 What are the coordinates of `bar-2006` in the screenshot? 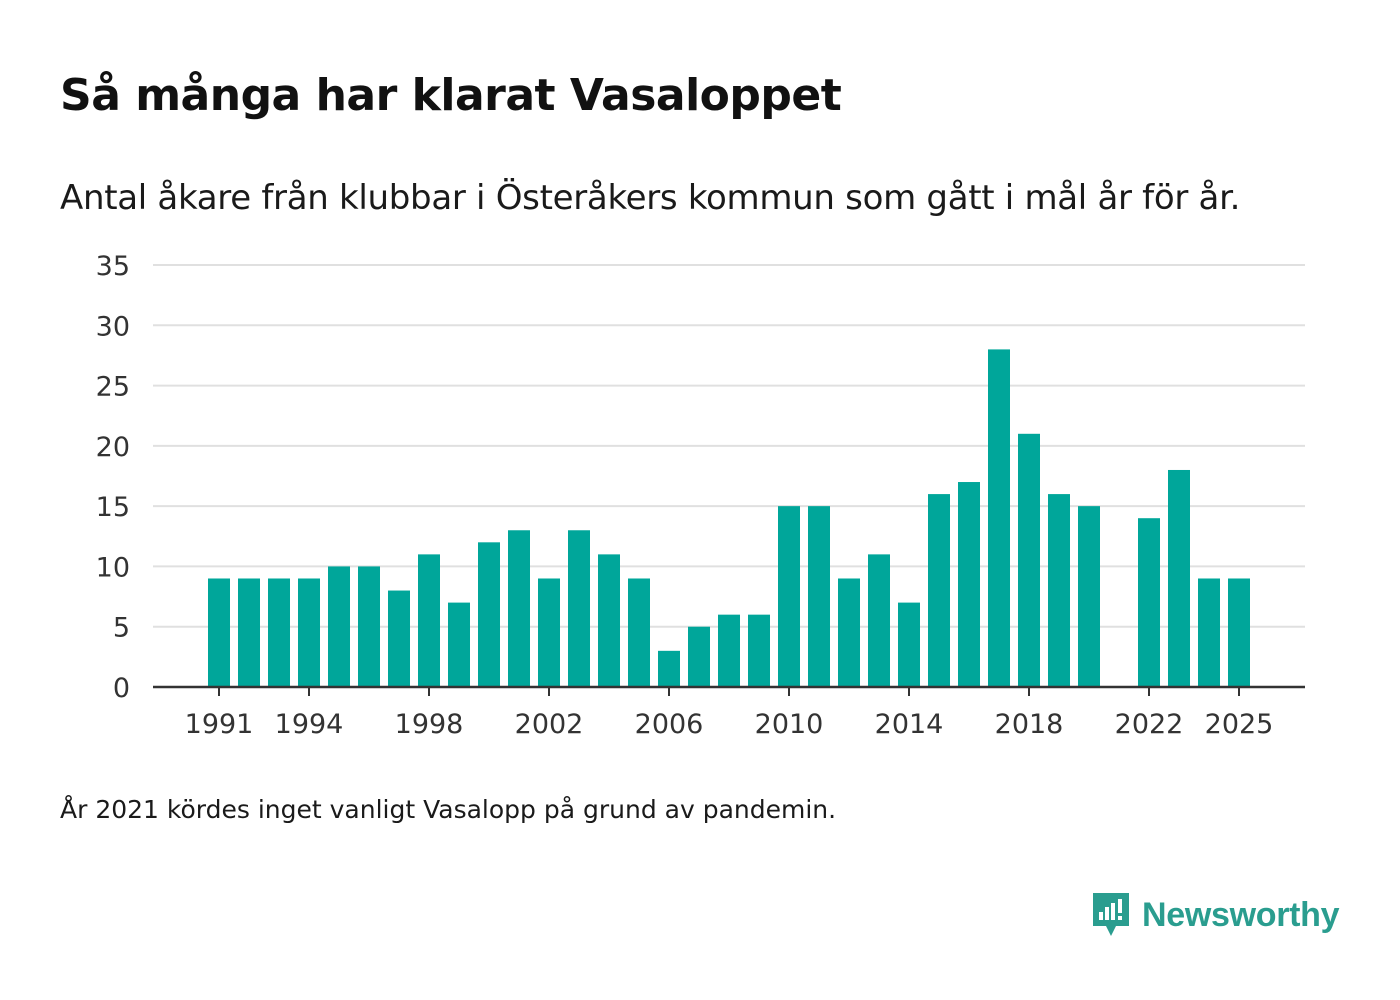 It's located at (669, 668).